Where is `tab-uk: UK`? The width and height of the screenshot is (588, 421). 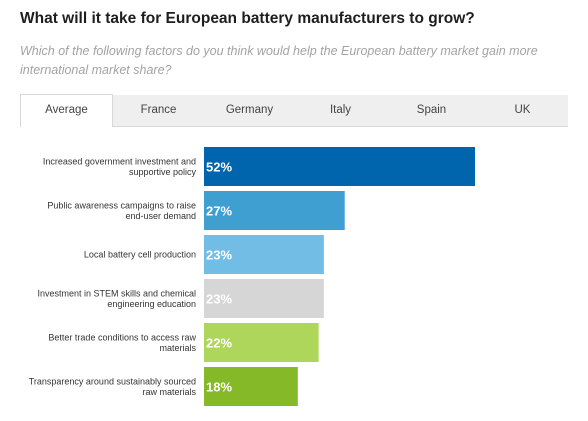
tab-uk: UK is located at coordinates (522, 110).